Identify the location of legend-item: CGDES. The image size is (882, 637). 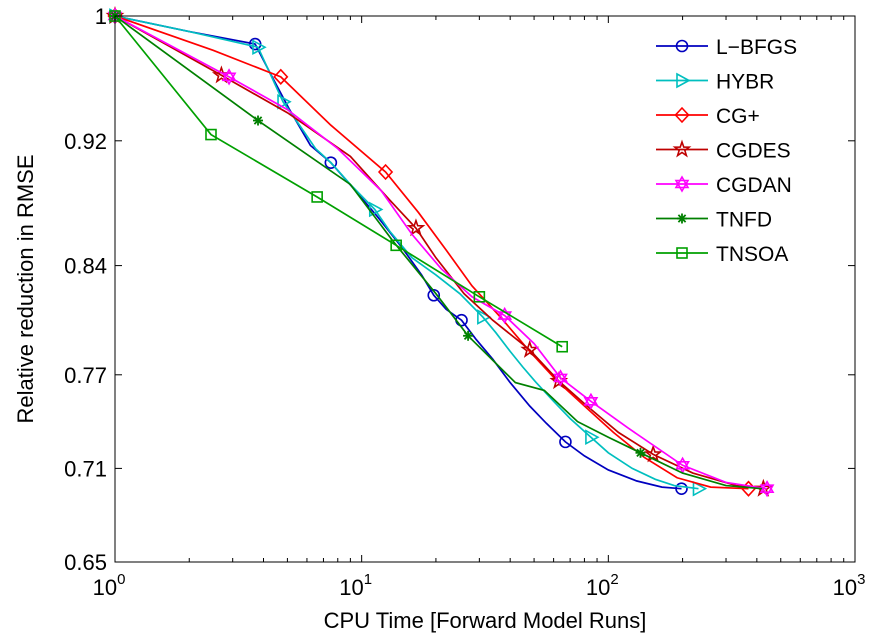
(723, 151).